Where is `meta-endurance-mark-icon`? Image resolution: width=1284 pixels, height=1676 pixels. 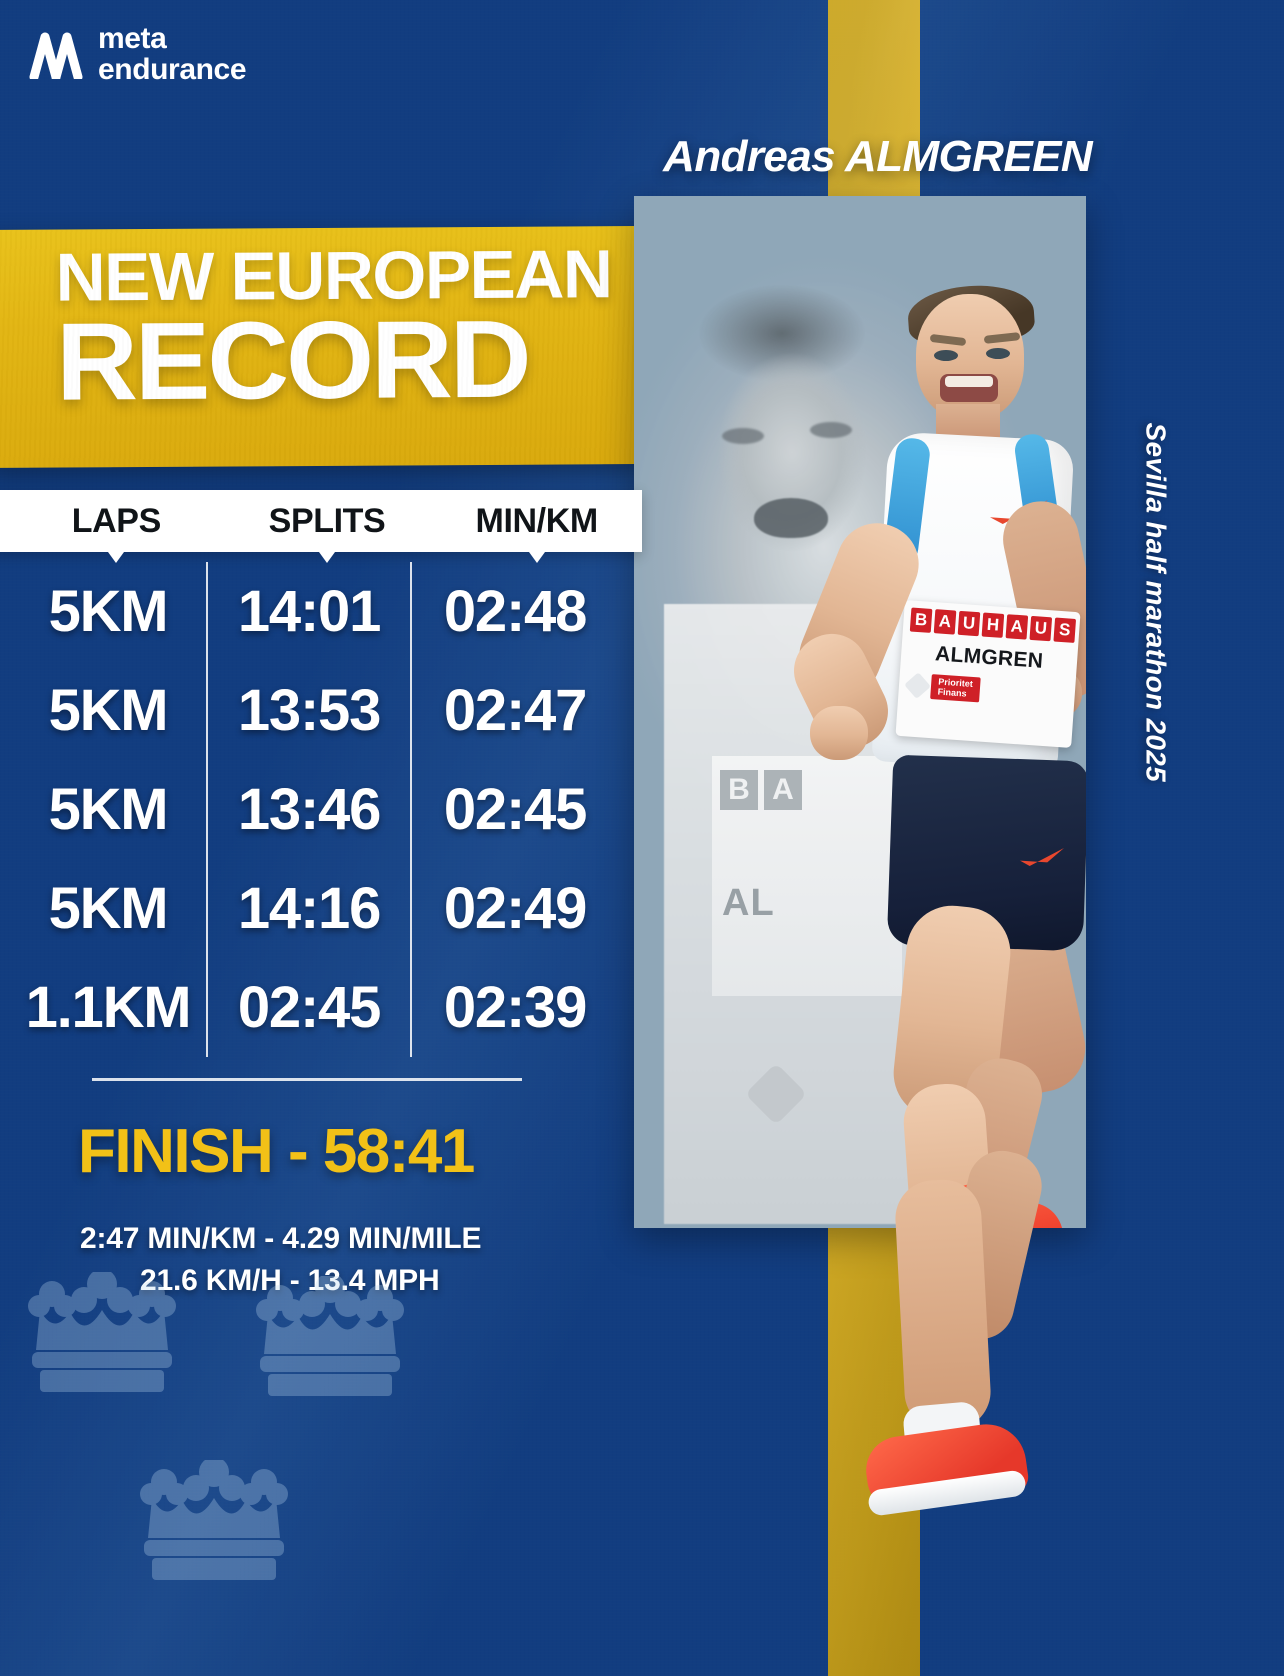
meta-endurance-mark-icon is located at coordinates (56, 56).